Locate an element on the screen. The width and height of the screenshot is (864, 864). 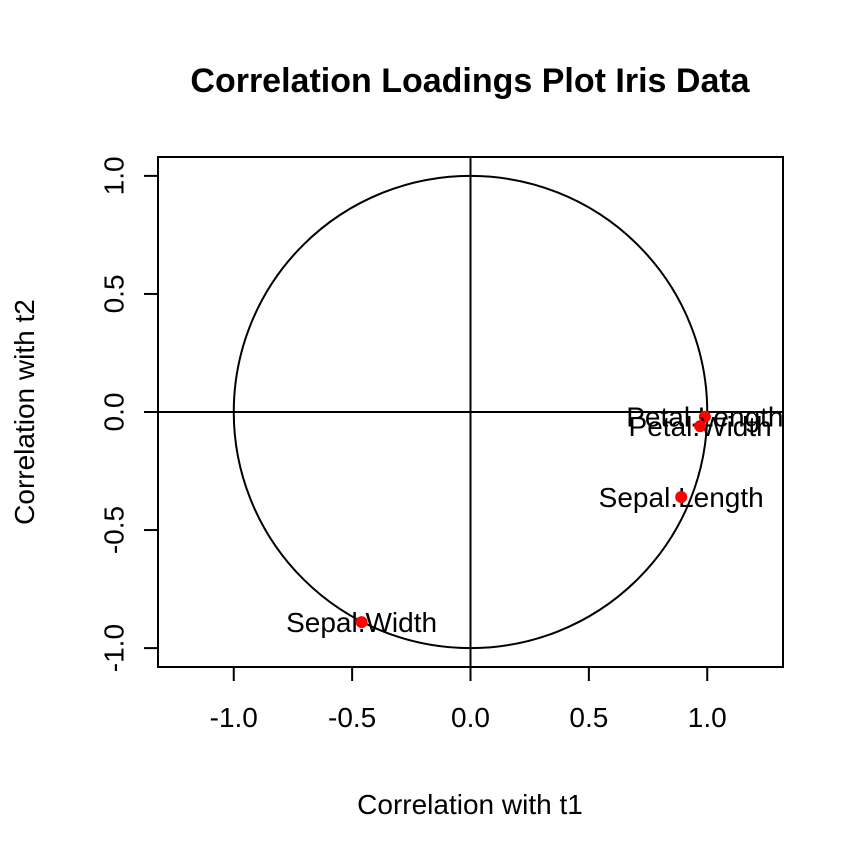
y-tick-label: 0.5 is located at coordinates (114, 293).